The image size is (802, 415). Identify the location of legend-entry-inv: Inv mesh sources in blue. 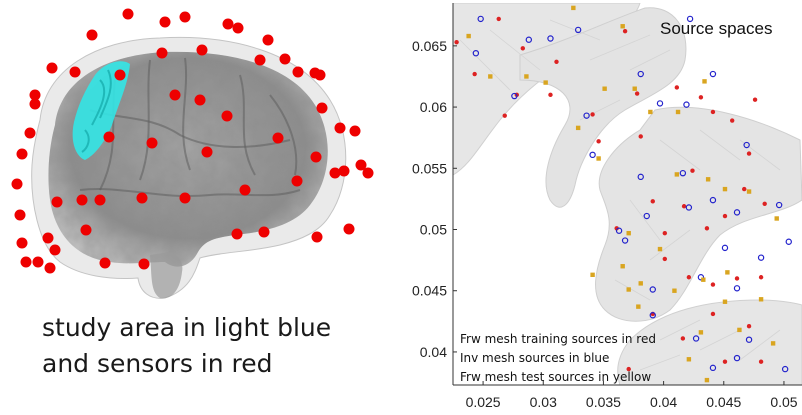
(534, 358).